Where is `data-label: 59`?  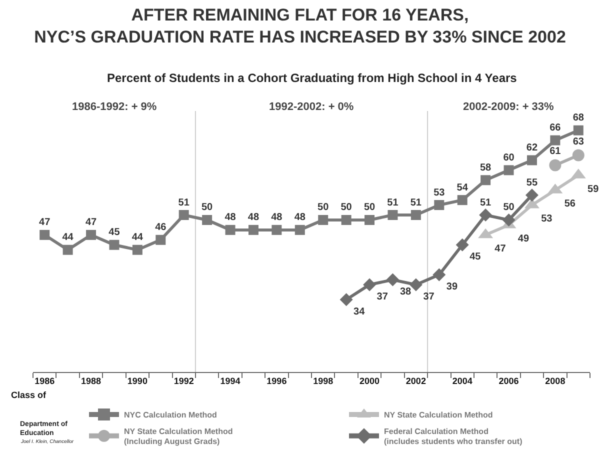
data-label: 59 is located at coordinates (594, 189).